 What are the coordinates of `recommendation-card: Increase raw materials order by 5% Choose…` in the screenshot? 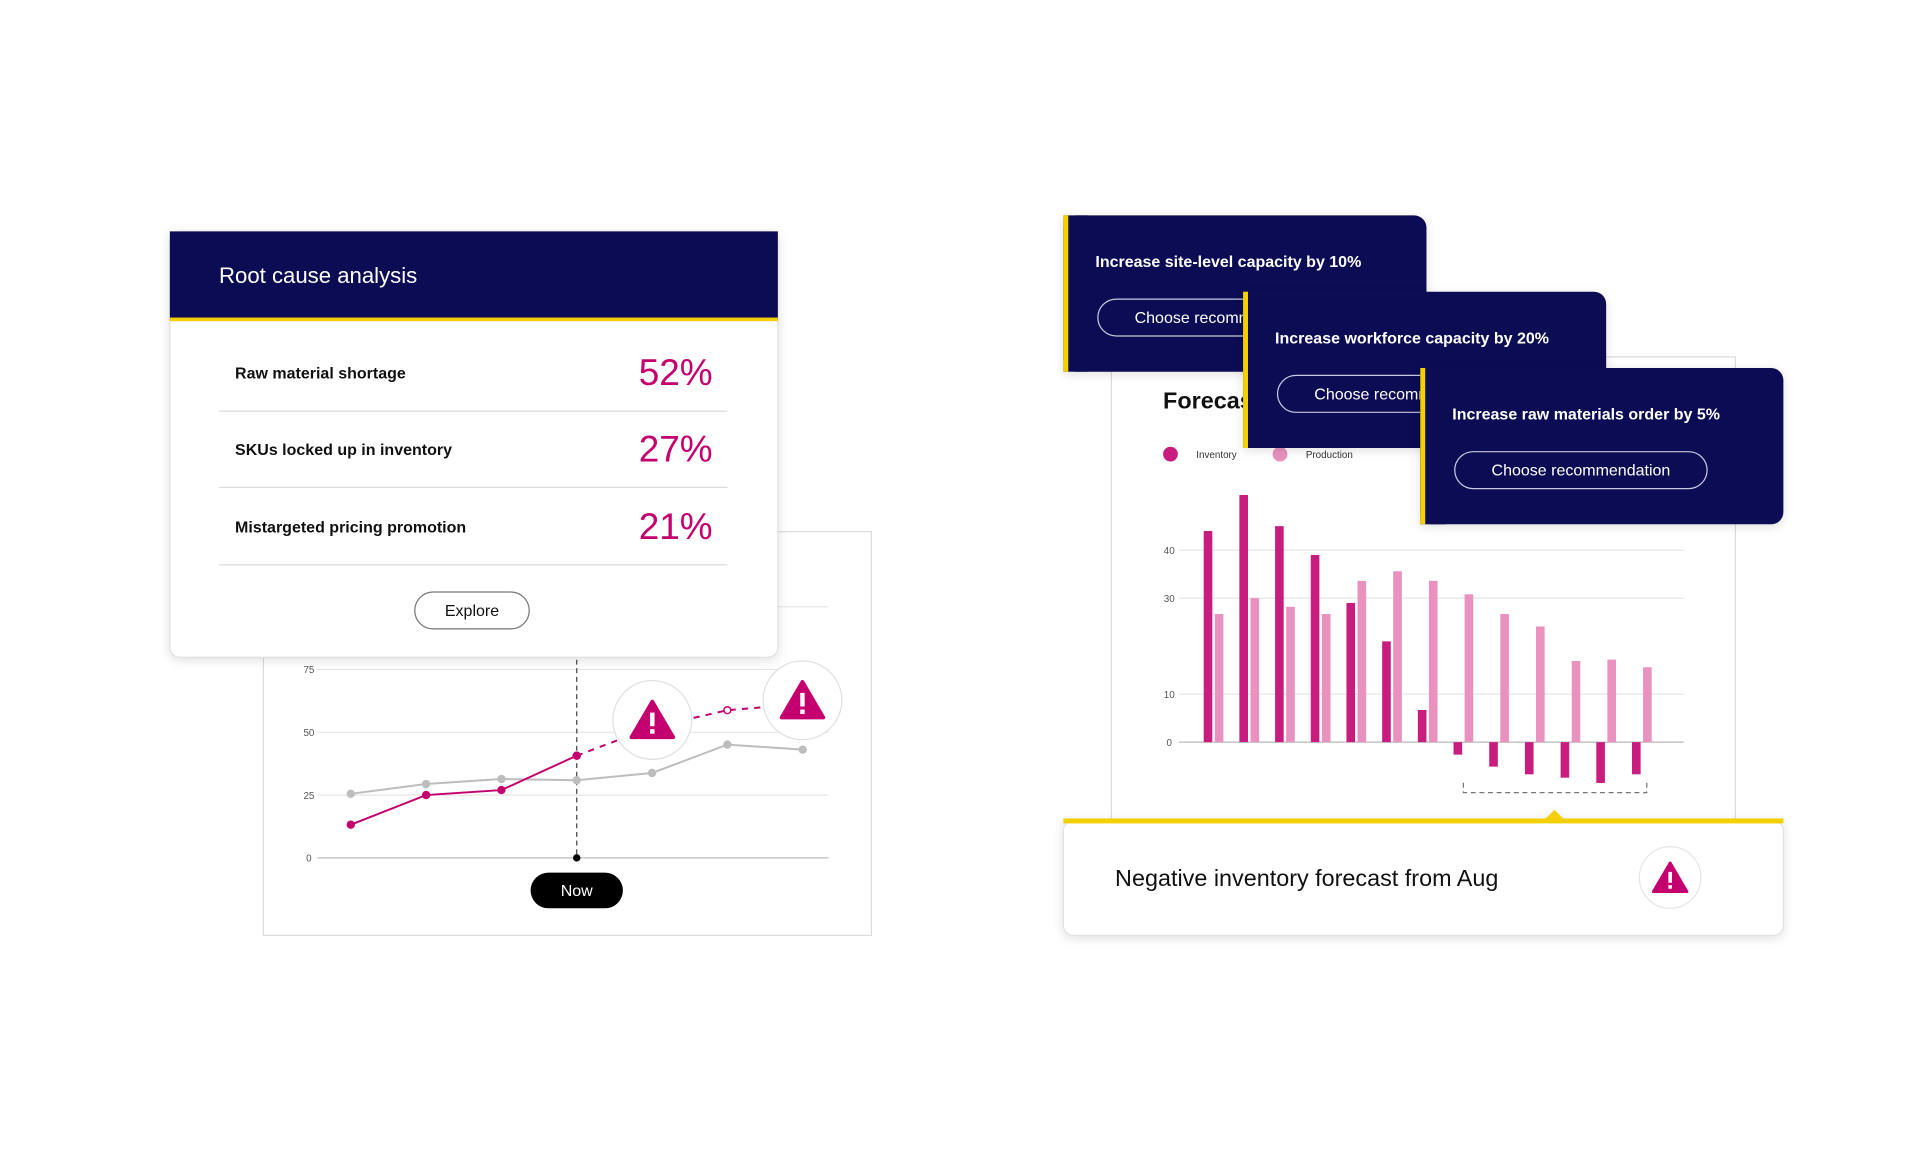 It's located at (1602, 446).